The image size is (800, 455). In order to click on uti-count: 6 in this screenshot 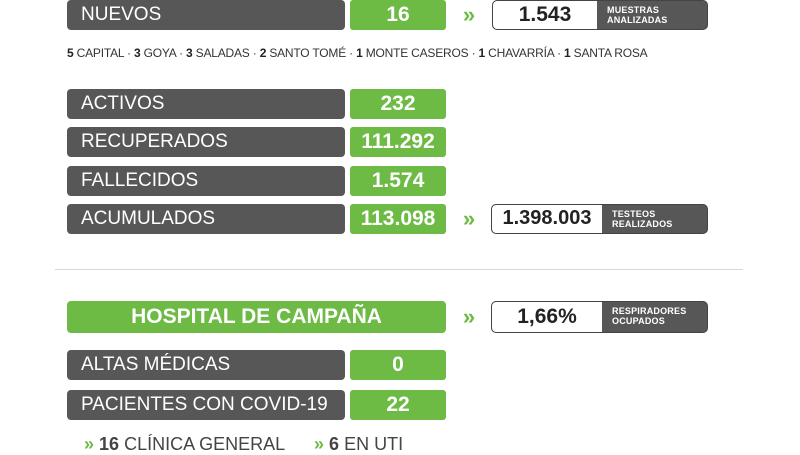, I will do `click(334, 444)`.